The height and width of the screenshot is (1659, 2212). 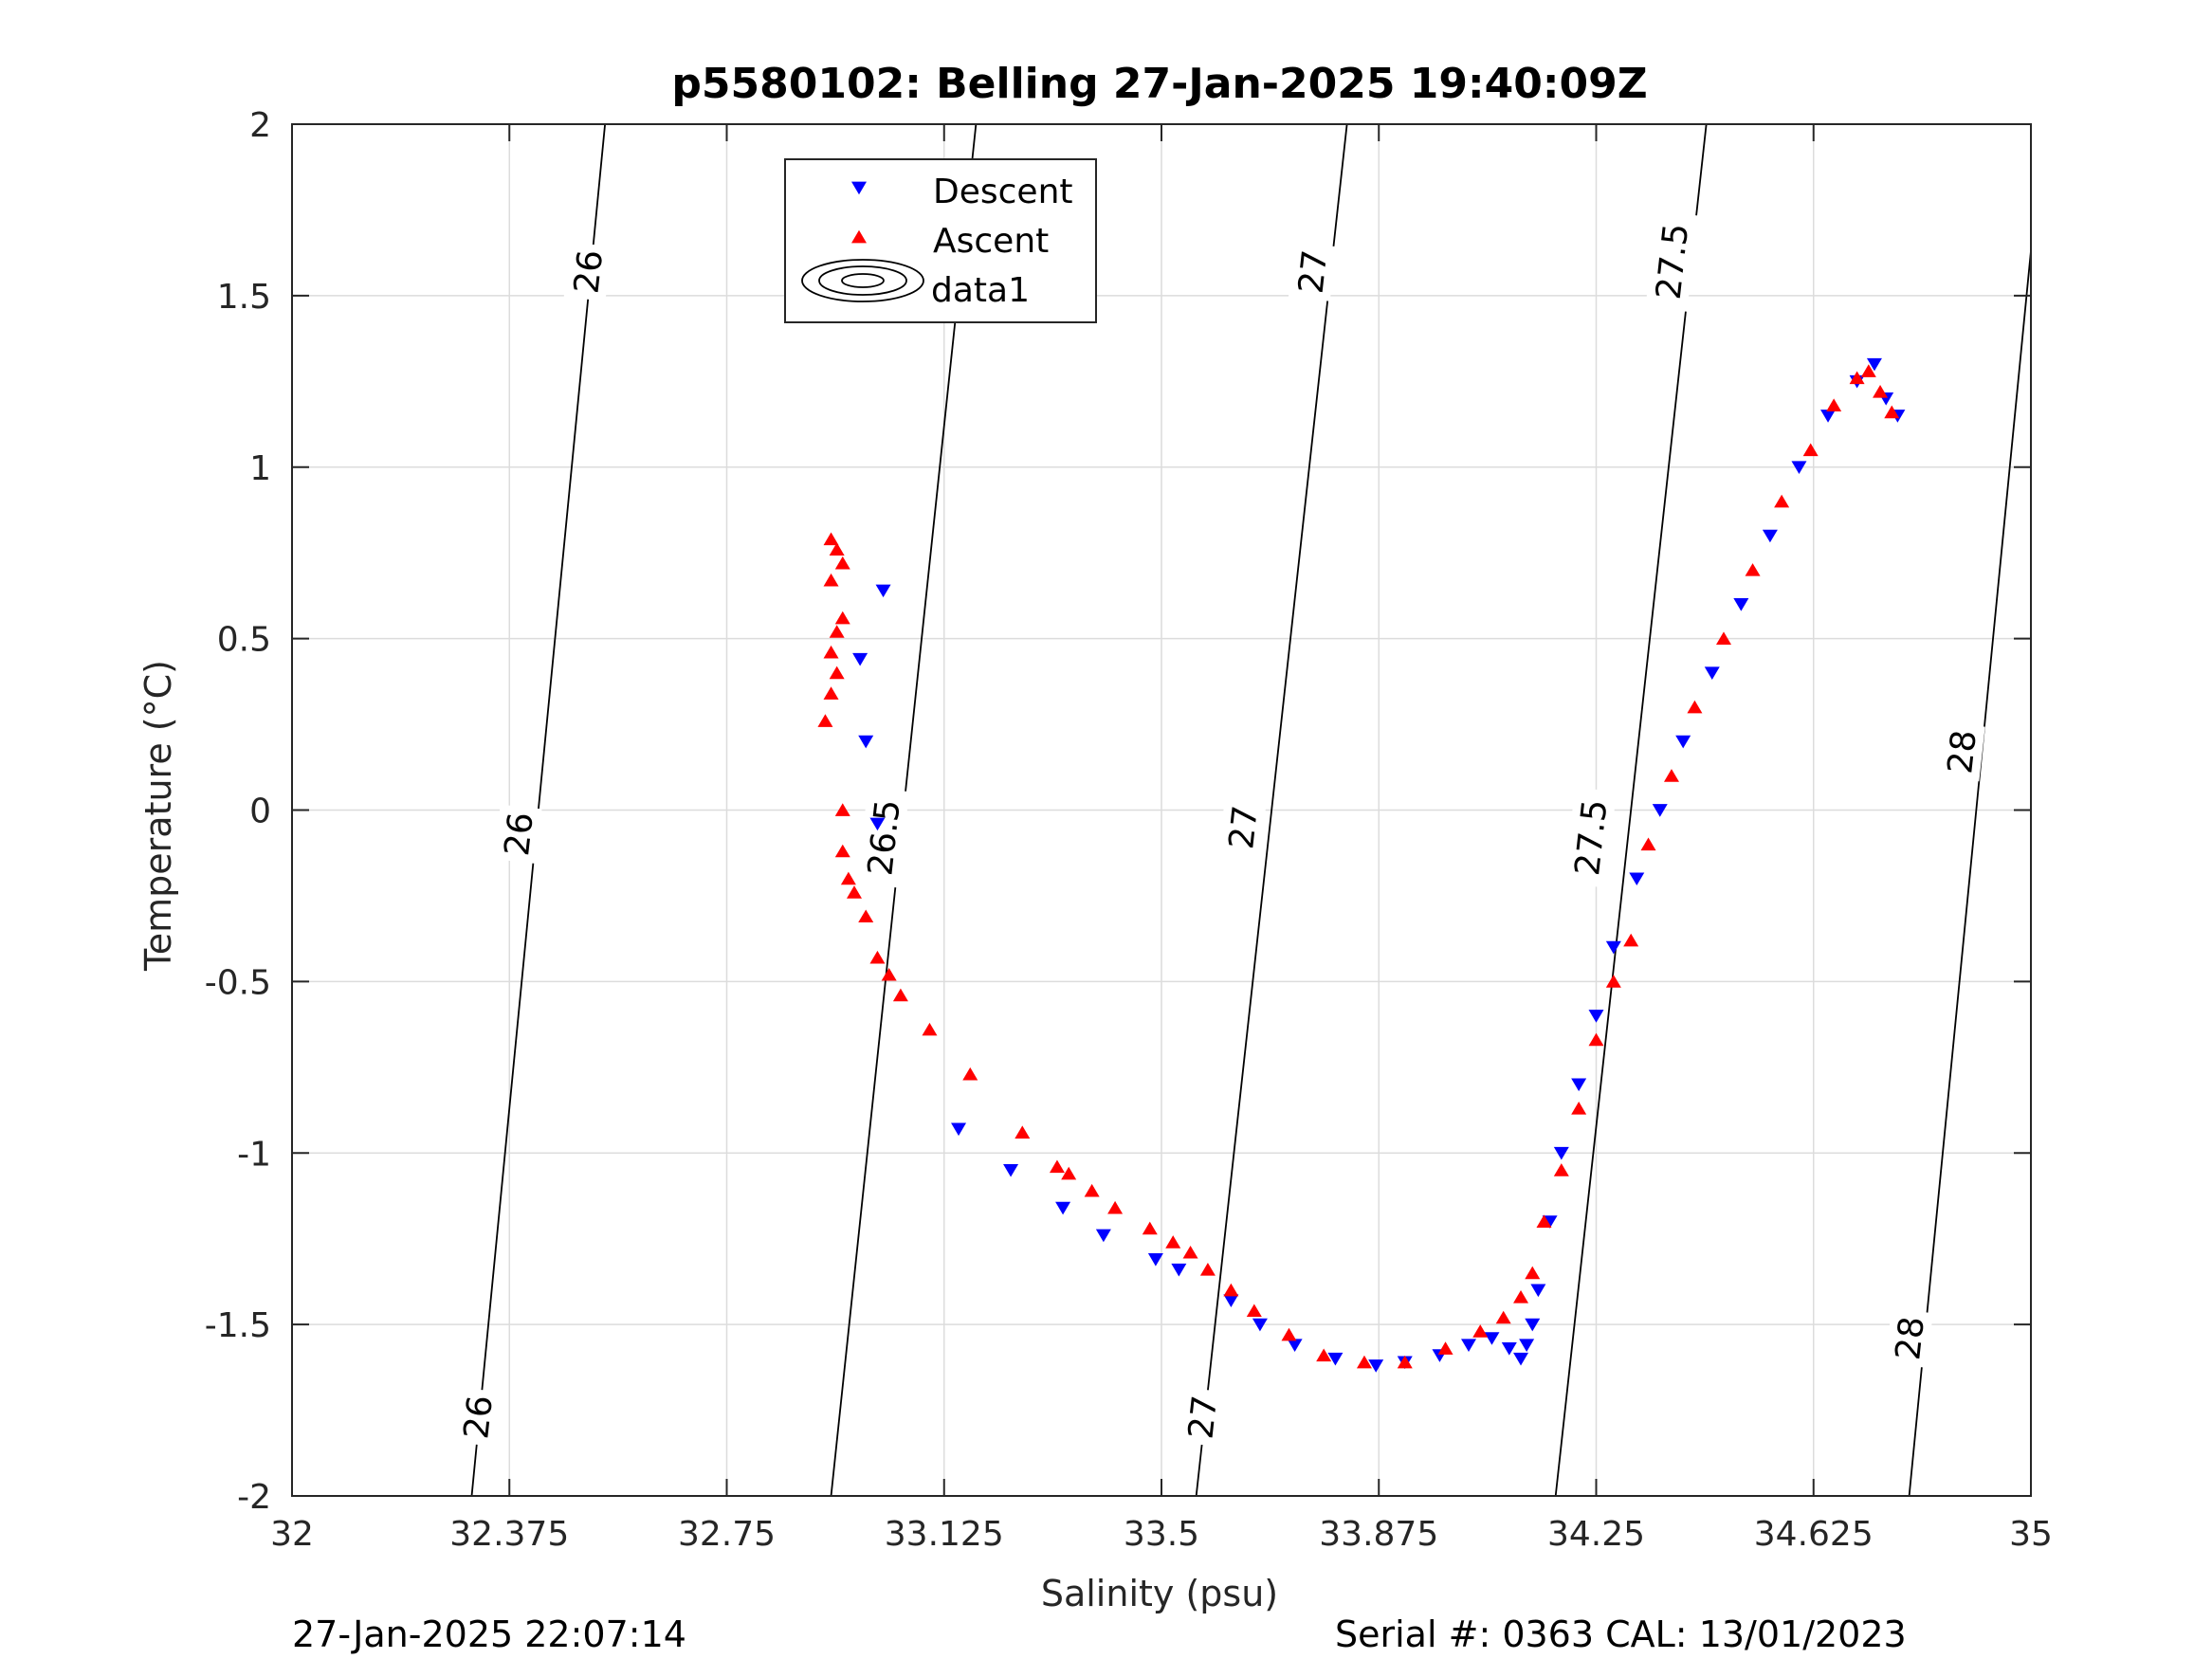 I want to click on contour-label-text: 26, so click(x=519, y=834).